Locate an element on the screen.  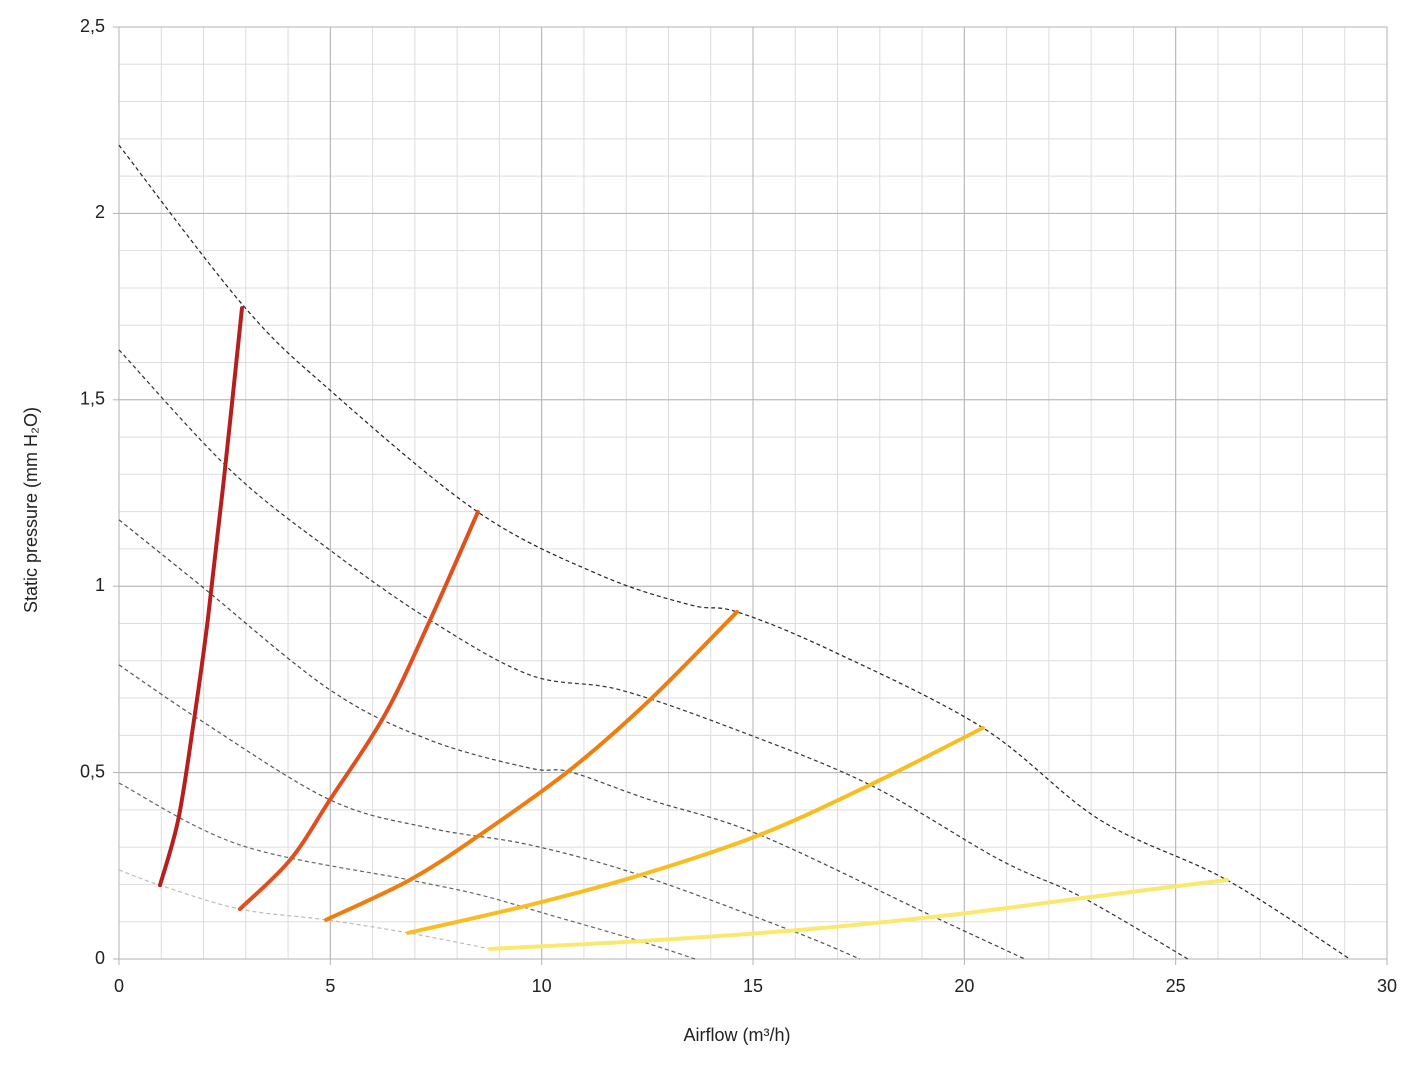
y-tick-label: 0 is located at coordinates (100, 958).